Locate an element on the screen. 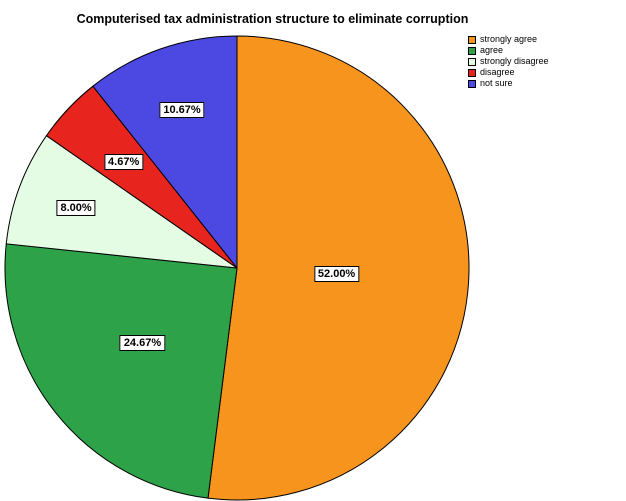 The width and height of the screenshot is (626, 501). legend-label: agree is located at coordinates (492, 50).